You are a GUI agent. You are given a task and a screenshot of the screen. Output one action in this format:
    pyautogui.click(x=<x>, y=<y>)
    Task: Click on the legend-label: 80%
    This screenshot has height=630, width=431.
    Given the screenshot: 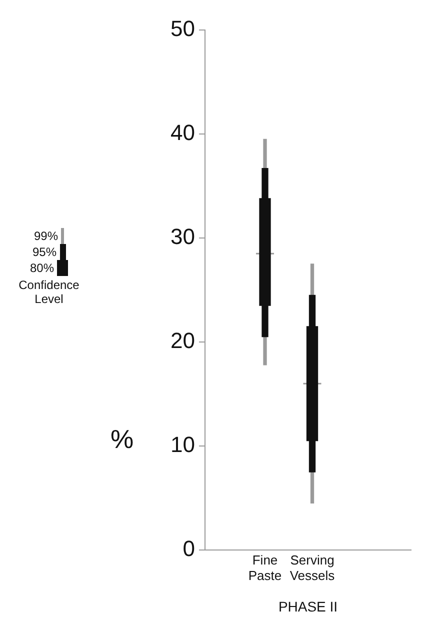 What is the action you would take?
    pyautogui.click(x=42, y=268)
    